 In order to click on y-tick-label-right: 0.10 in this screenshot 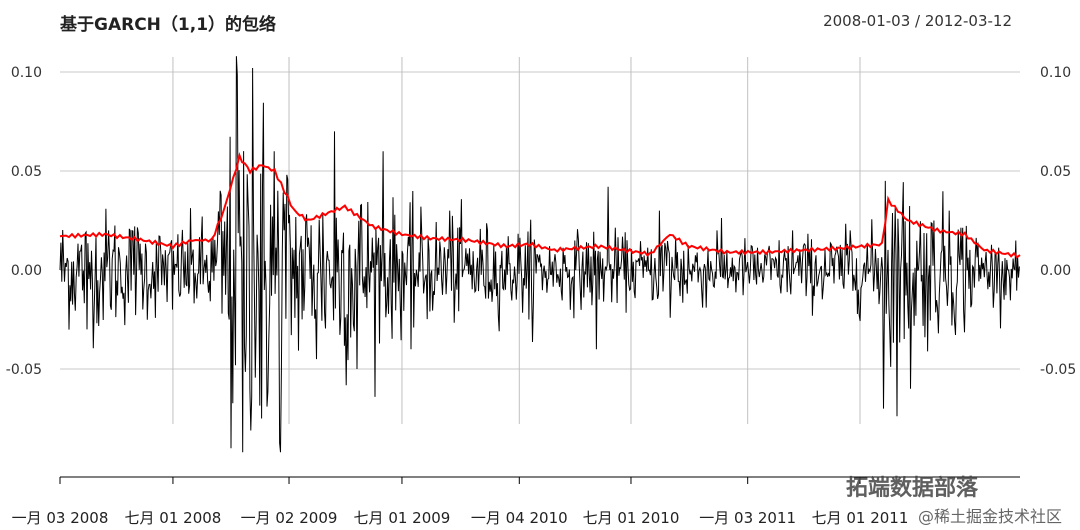, I will do `click(1055, 73)`.